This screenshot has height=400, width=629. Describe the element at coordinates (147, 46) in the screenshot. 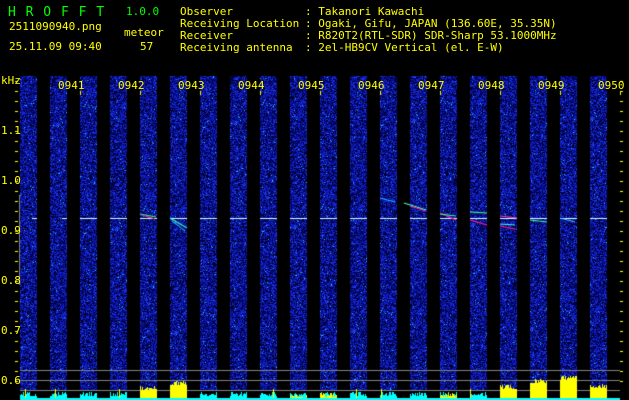

I see `meteor-count: 57` at that location.